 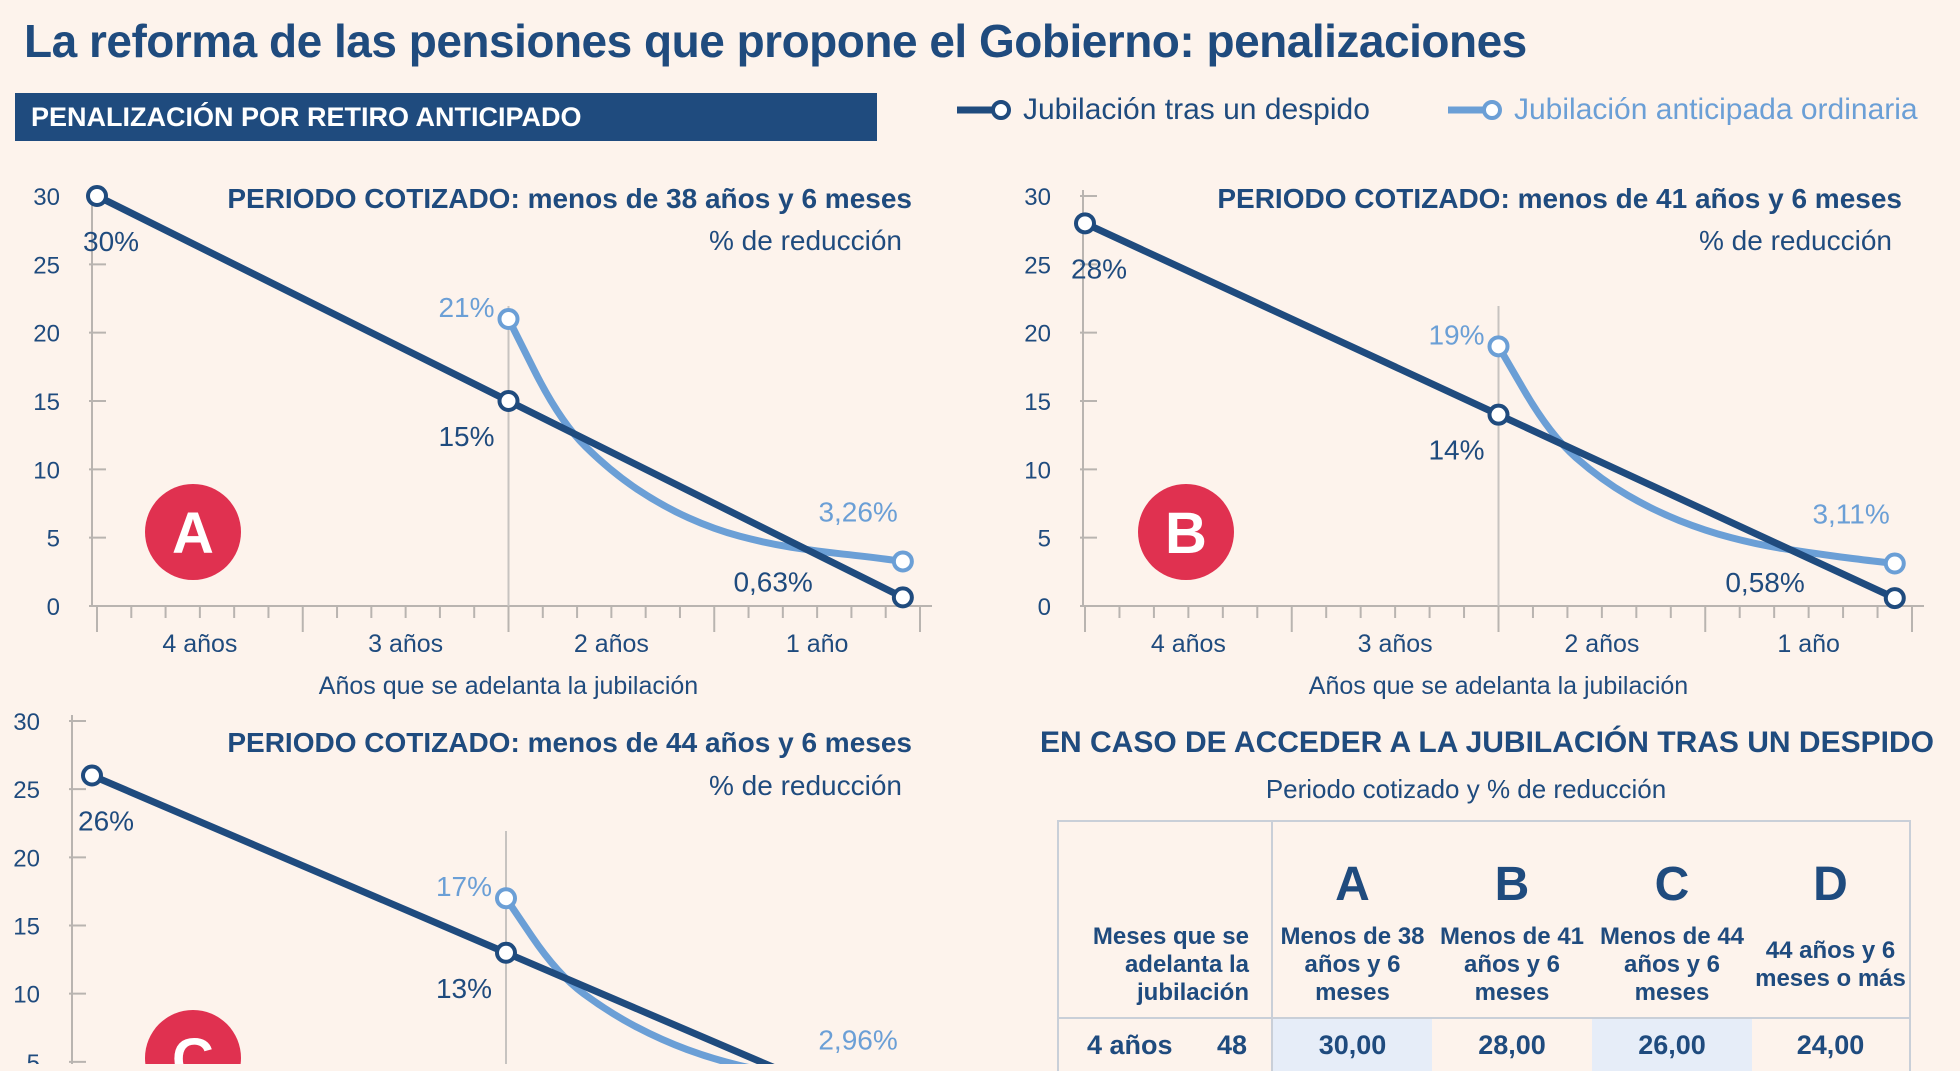 I want to click on section-banner: PENALIZACIÓN POR RETIRO ANTICIPADO, so click(x=446, y=117).